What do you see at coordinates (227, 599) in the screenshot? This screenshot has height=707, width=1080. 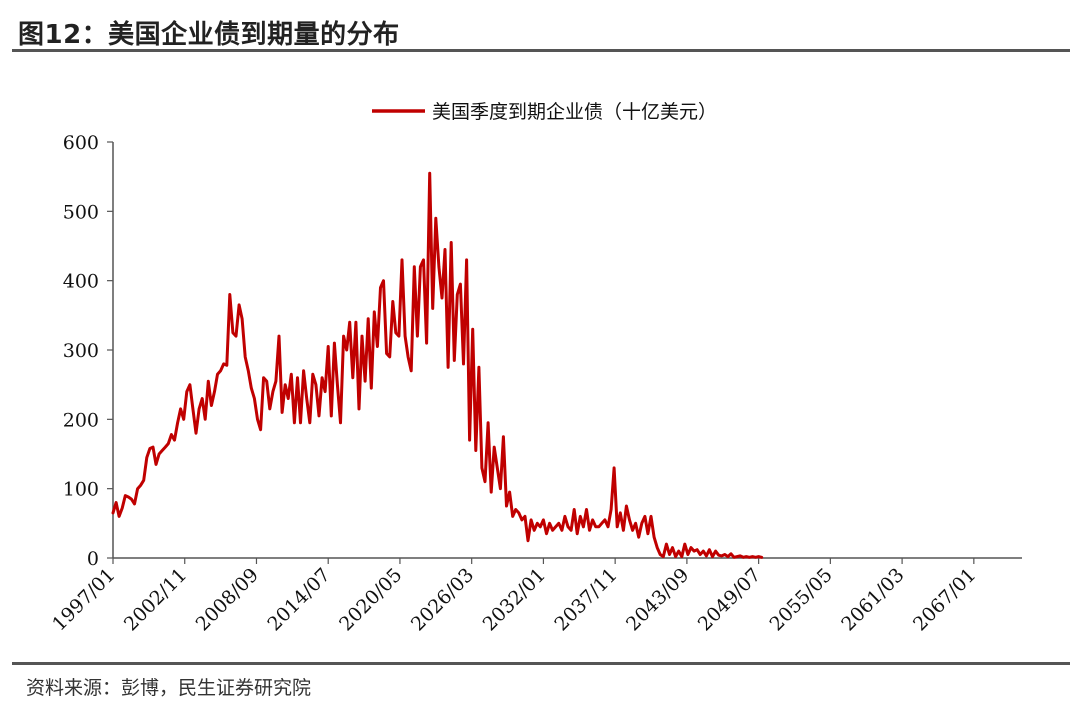 I see `x-tick-label: 2008/09` at bounding box center [227, 599].